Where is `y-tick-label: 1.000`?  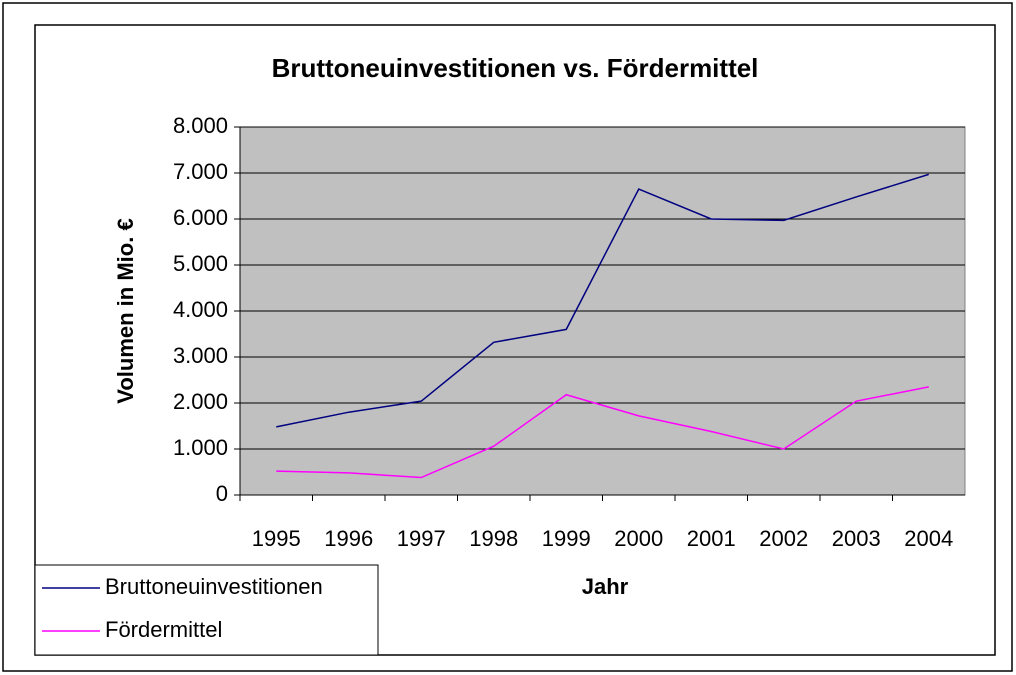
y-tick-label: 1.000 is located at coordinates (200, 447).